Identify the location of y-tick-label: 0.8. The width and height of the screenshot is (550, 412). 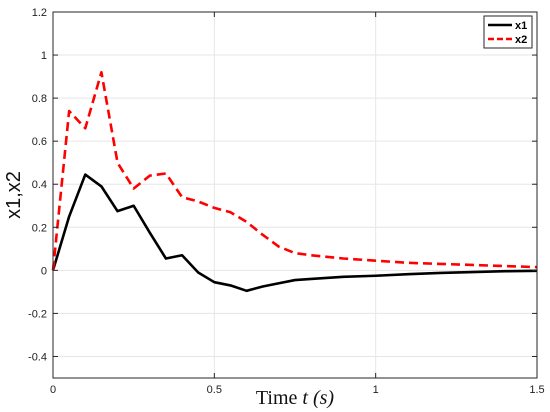
(39, 99).